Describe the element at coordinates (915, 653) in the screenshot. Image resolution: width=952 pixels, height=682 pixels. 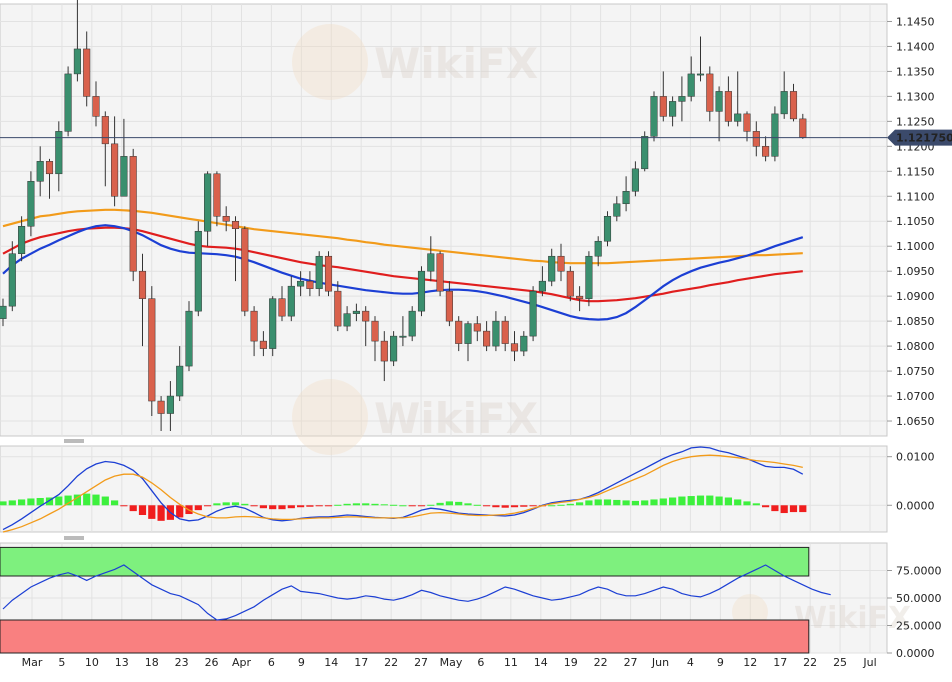
I see `rsi-tick-label: 0.0000` at that location.